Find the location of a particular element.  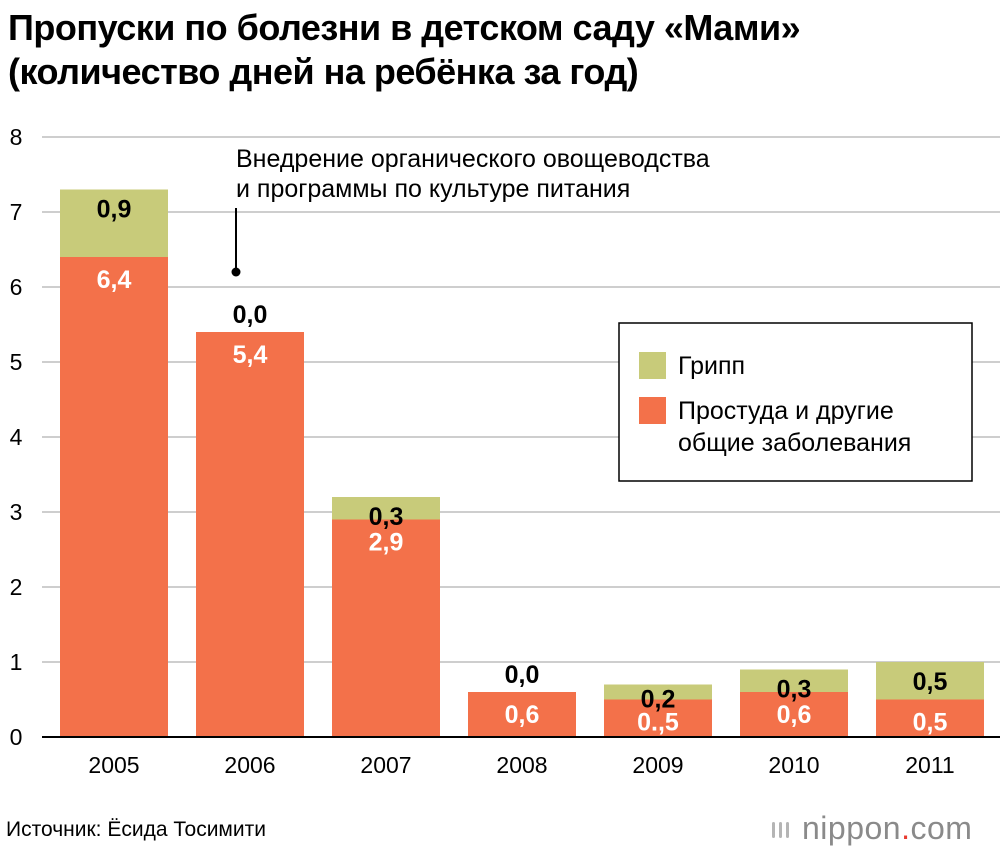

y-tick-label-0: 0 is located at coordinates (16, 737).